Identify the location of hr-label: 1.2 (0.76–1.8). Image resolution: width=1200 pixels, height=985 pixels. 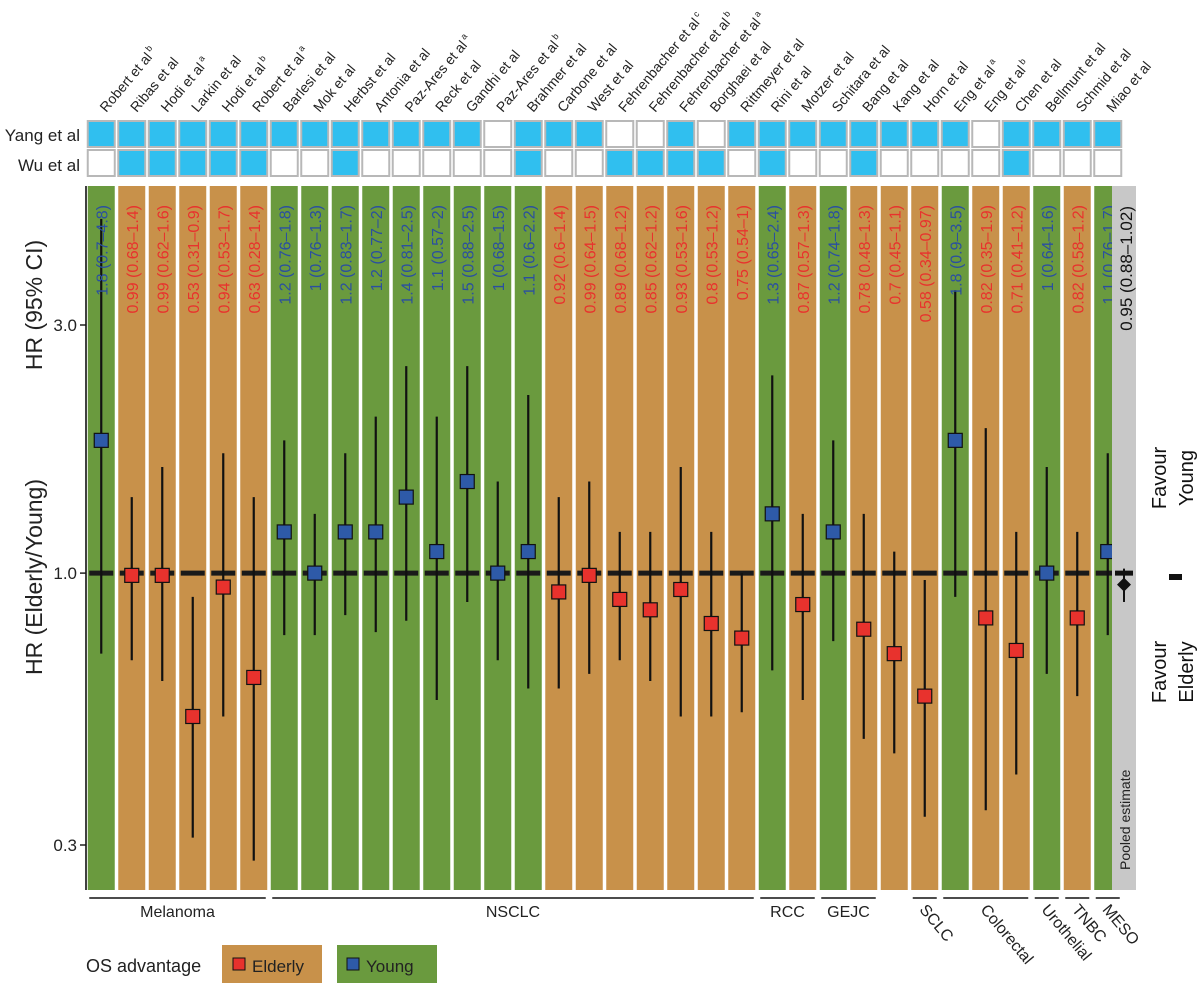
(285, 255).